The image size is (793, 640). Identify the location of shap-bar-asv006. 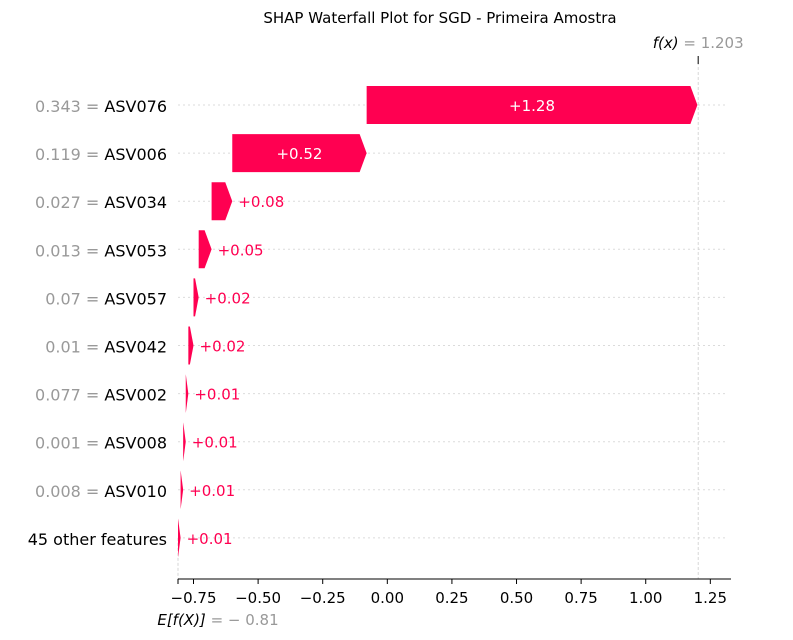
(299, 153).